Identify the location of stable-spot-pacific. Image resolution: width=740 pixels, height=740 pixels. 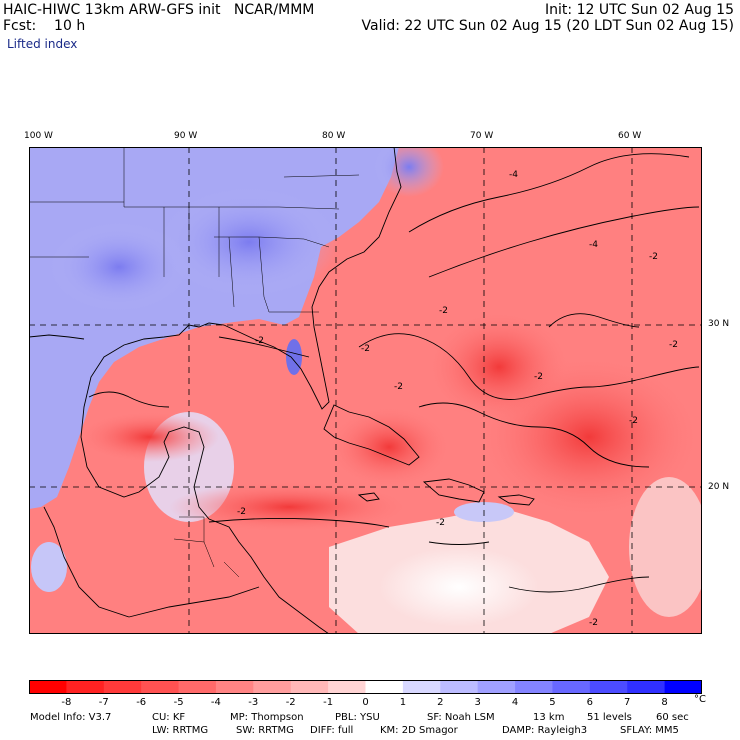
(49, 567).